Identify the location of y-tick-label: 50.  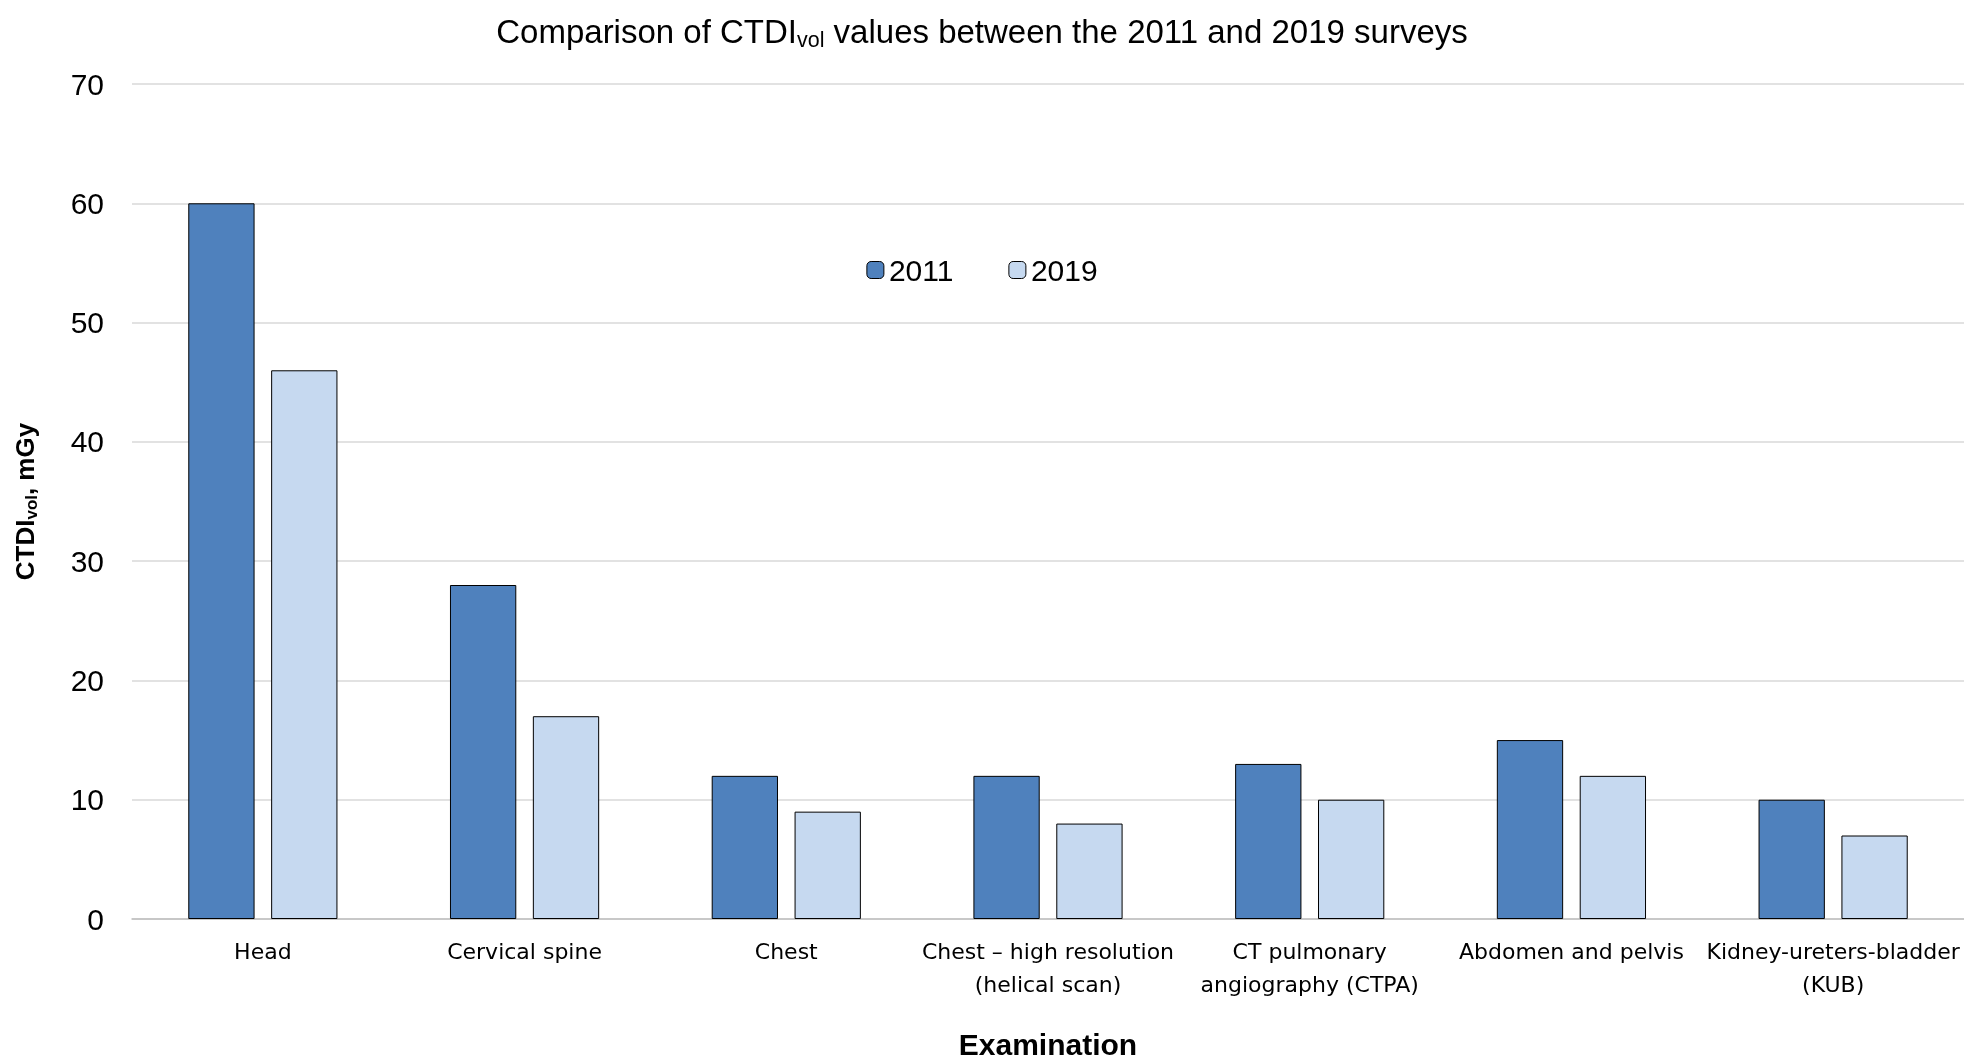
(87, 323).